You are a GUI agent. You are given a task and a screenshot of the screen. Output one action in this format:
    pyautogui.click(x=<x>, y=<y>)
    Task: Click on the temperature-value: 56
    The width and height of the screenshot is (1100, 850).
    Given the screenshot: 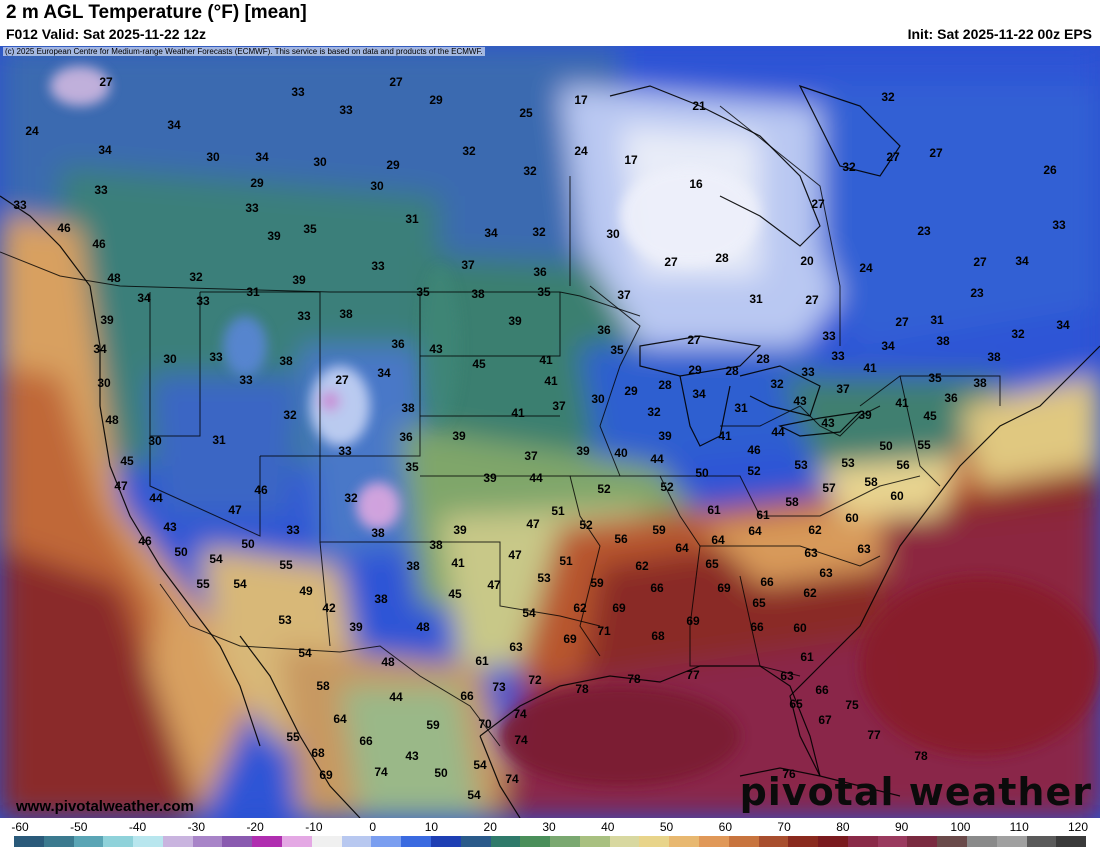 What is the action you would take?
    pyautogui.click(x=621, y=539)
    